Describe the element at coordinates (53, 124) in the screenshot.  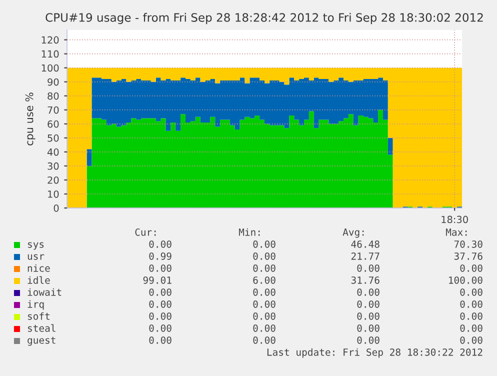
I see `y-tick-label: 60` at that location.